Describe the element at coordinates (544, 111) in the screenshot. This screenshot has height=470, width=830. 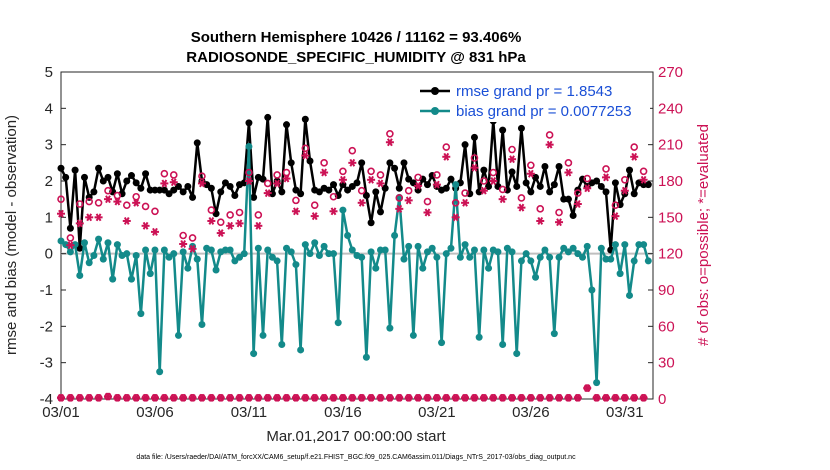
I see `legend-bias-label: bias grand pr = 0.0077253` at that location.